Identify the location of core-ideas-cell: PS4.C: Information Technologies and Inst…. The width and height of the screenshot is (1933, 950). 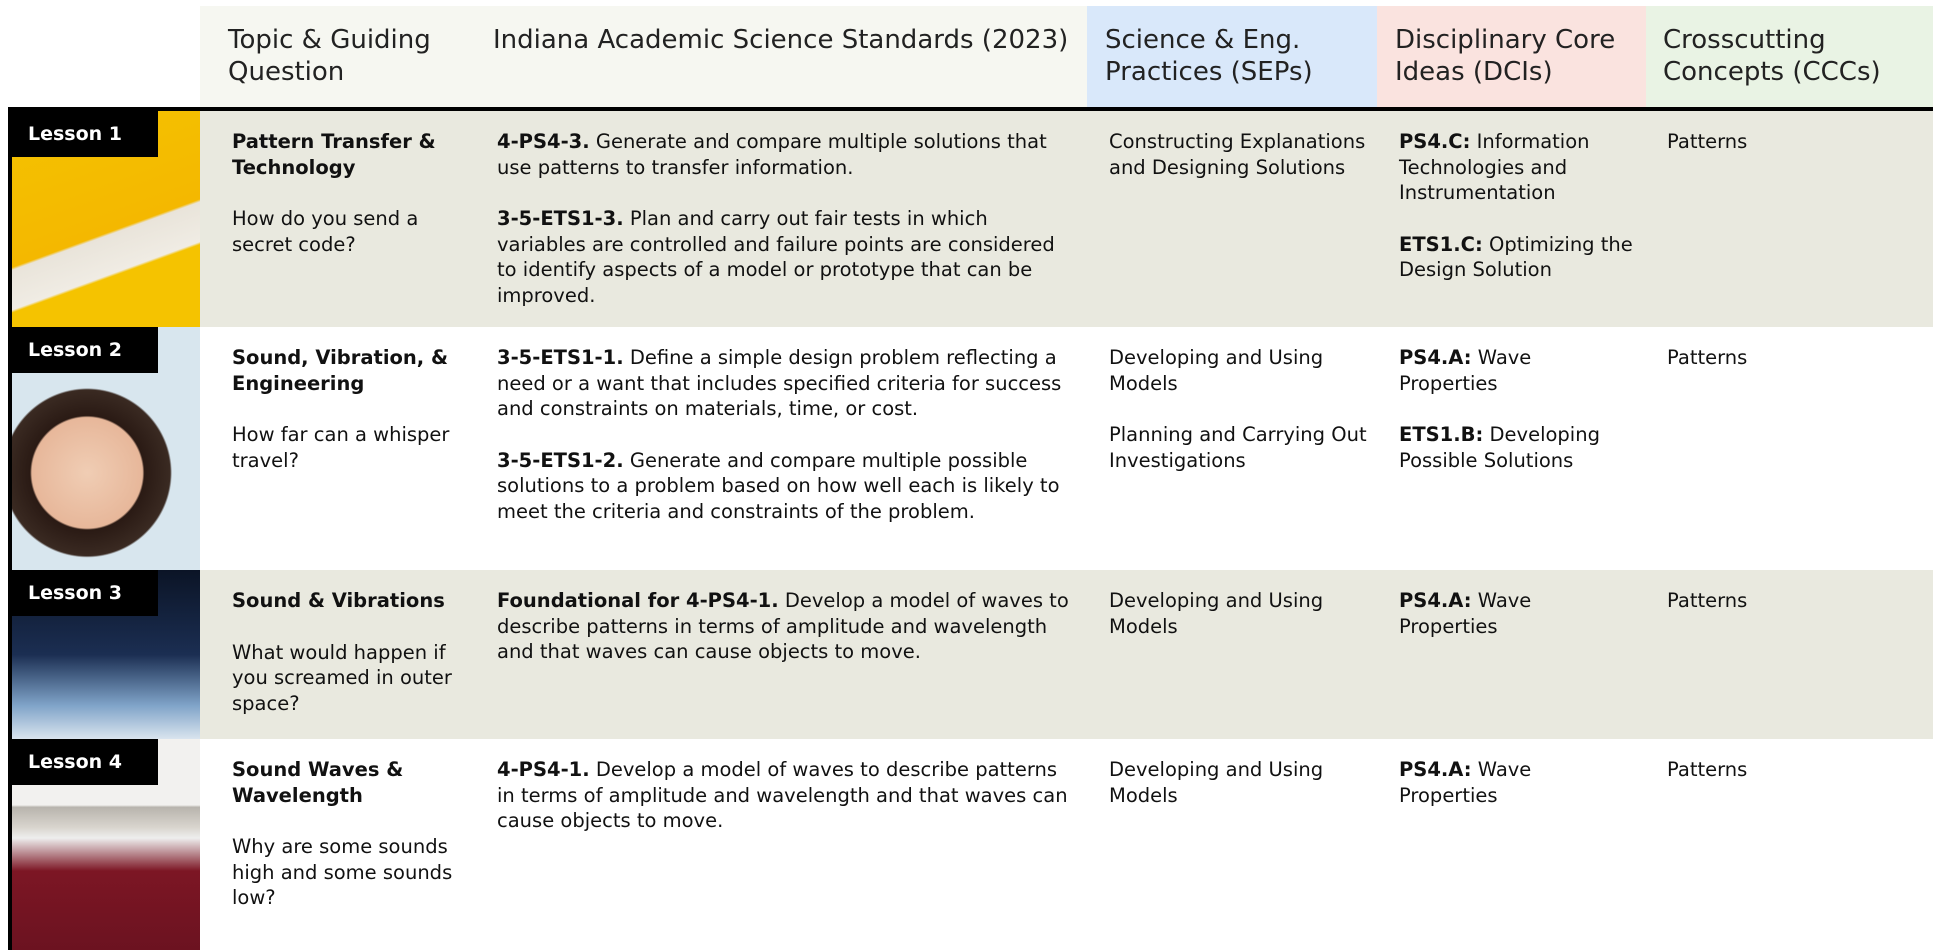
(1524, 210).